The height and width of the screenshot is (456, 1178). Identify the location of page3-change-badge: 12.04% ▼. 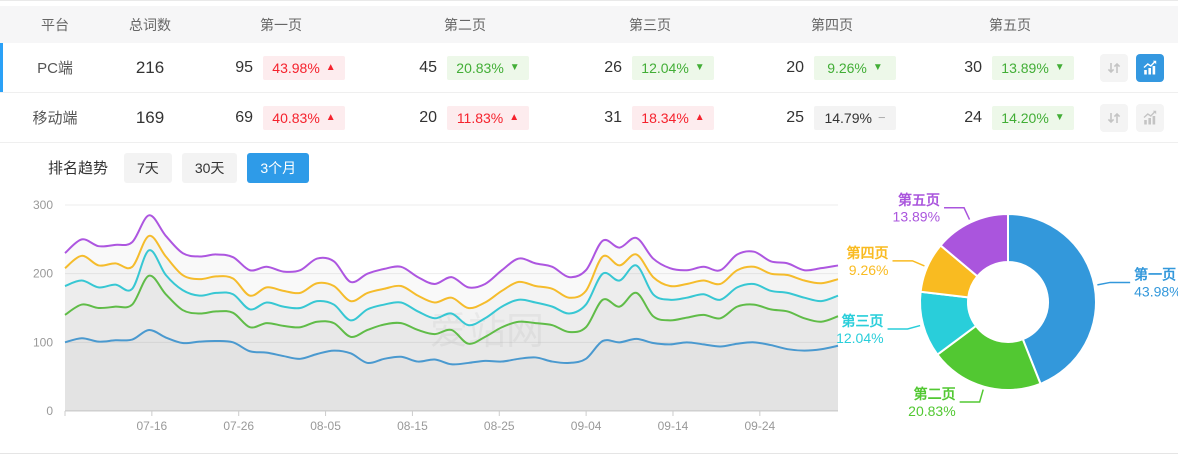
(673, 67).